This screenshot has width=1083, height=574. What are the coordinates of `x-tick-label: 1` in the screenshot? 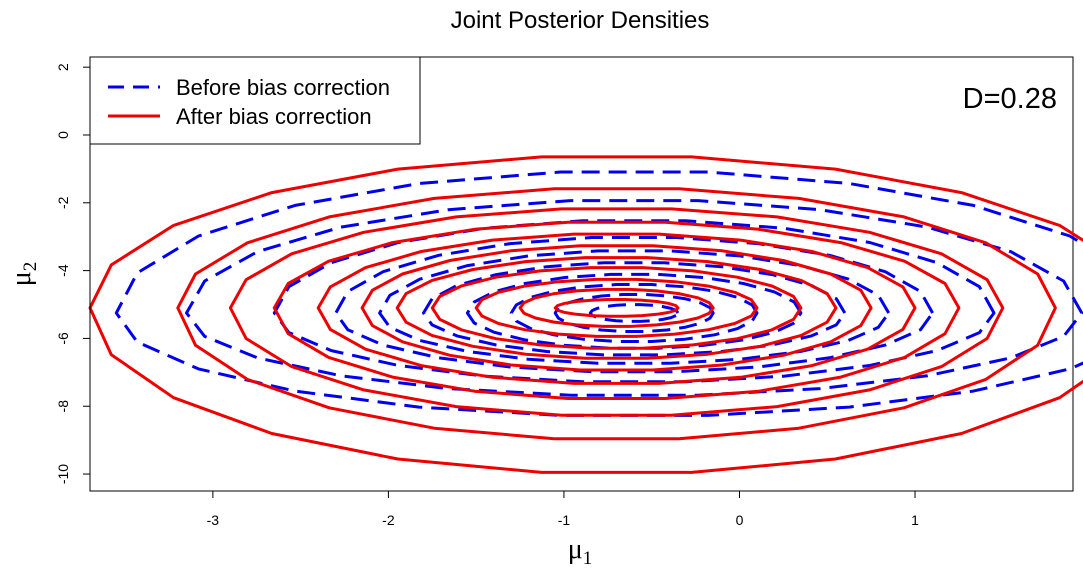 It's located at (915, 520).